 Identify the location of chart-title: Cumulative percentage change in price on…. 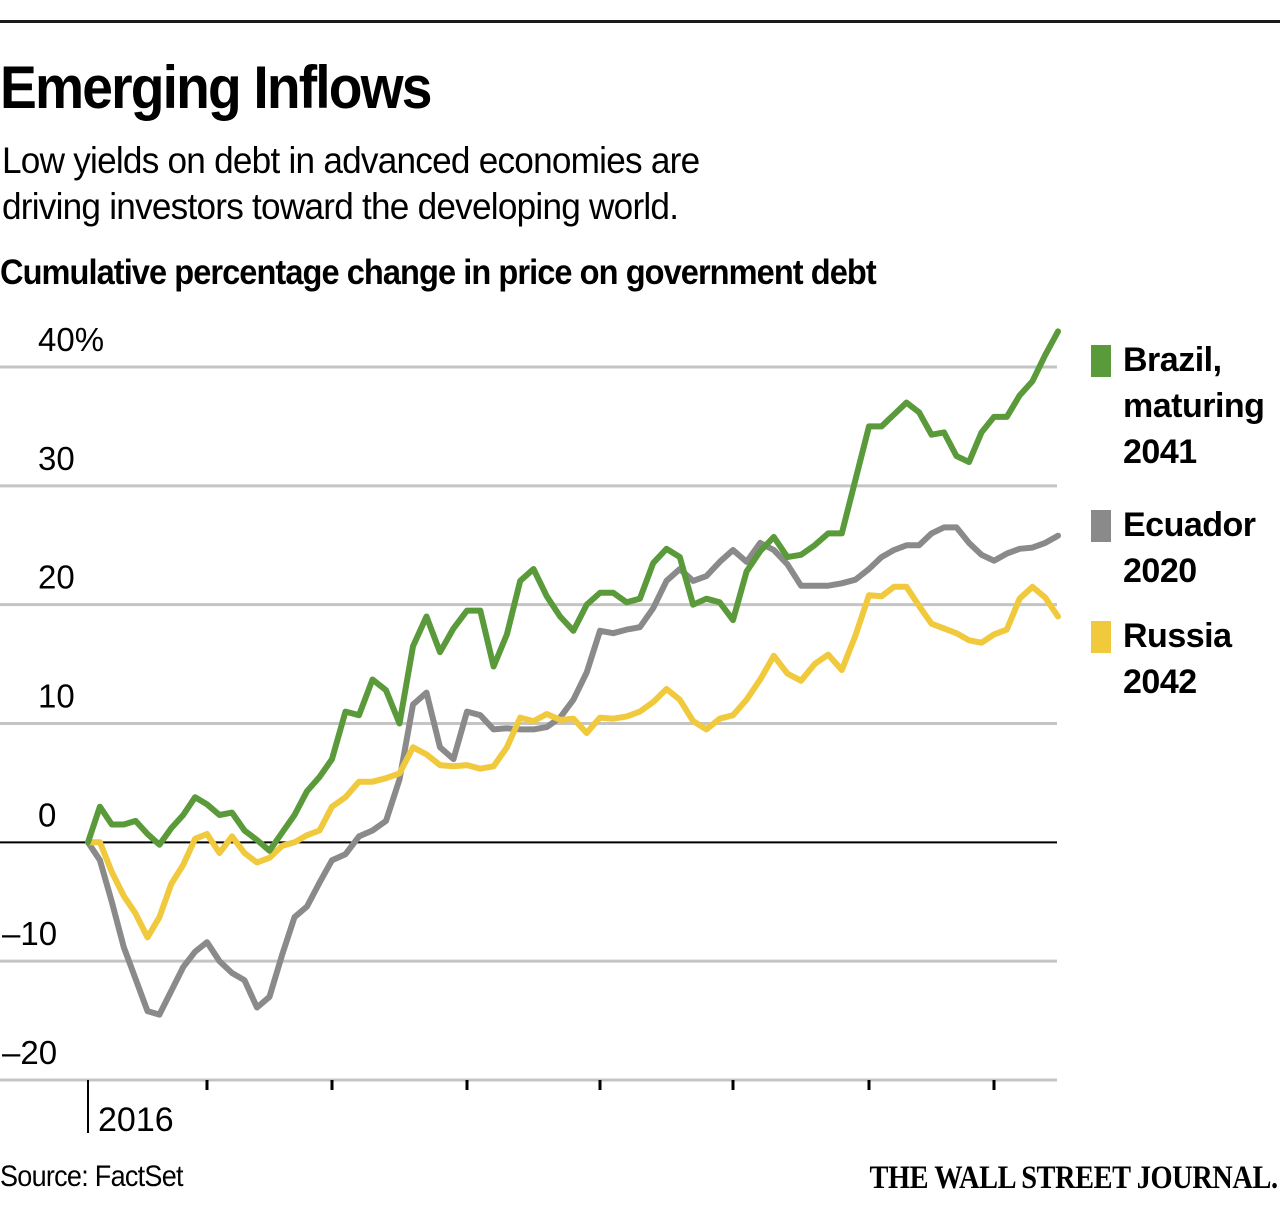
(438, 272).